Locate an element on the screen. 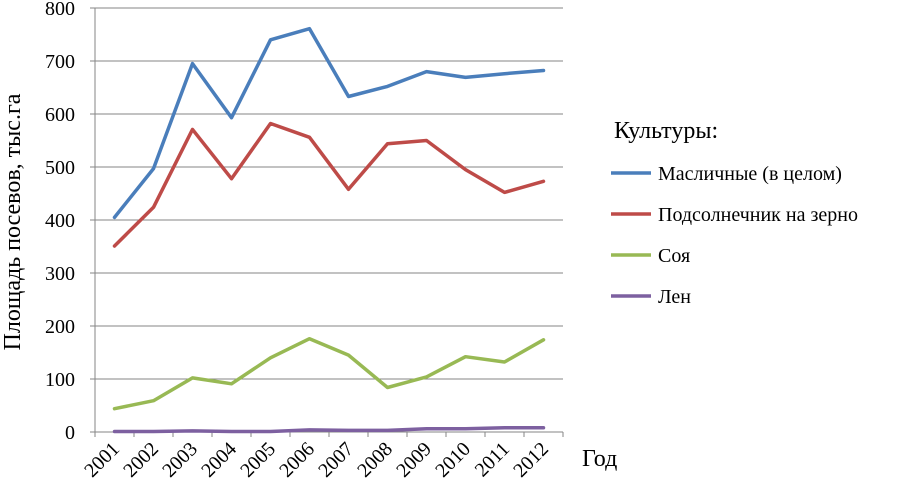  y-tick-label: 300 is located at coordinates (60, 274).